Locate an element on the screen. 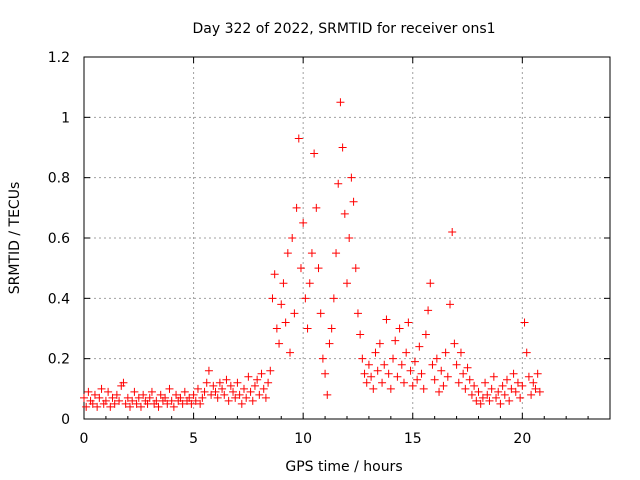 This screenshot has width=640, height=480. x-tick-label: 20 is located at coordinates (522, 439).